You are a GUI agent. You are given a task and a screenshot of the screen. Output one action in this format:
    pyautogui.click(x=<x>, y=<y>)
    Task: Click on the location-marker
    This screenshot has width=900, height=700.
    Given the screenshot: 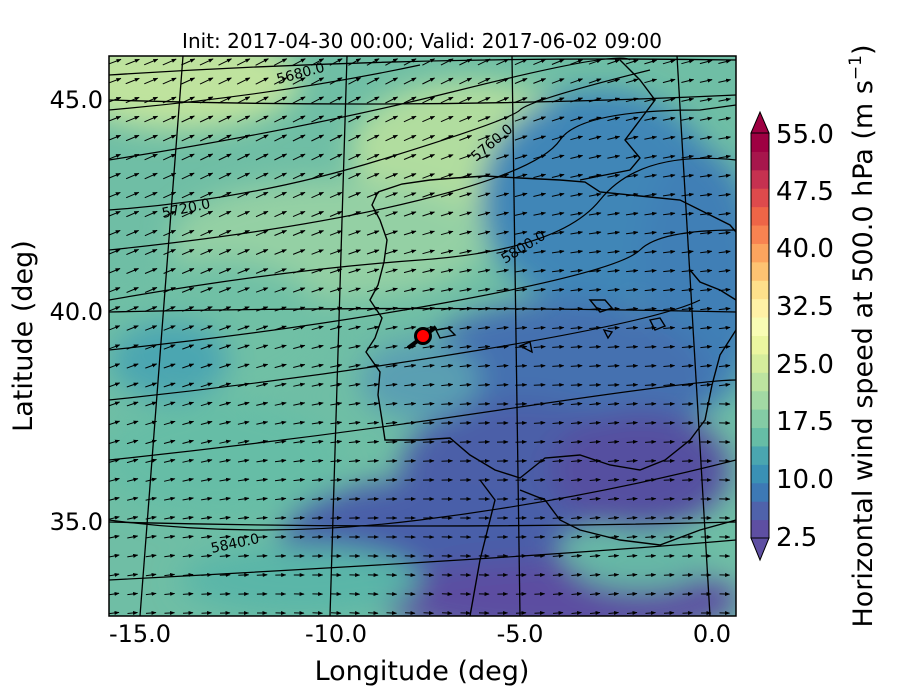 What is the action you would take?
    pyautogui.click(x=422, y=337)
    